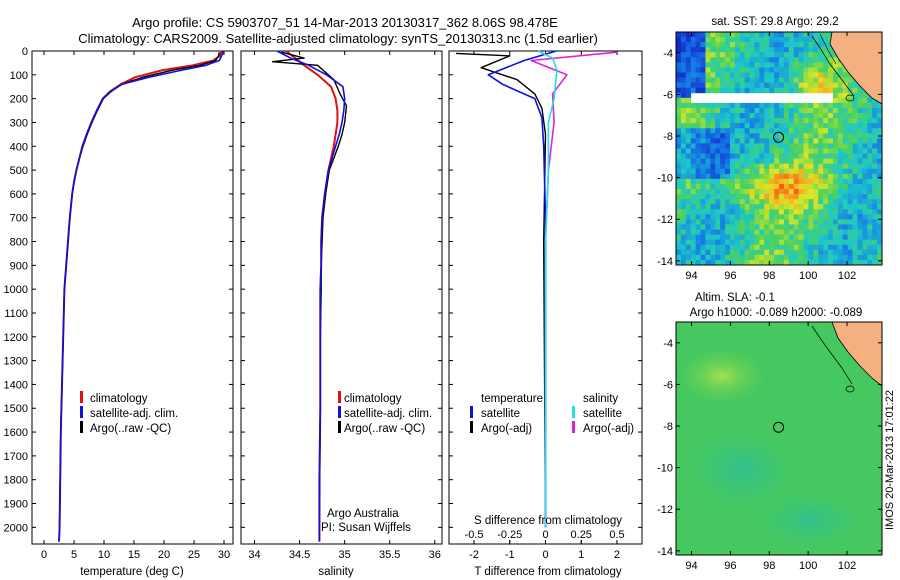 The image size is (900, 580). Describe the element at coordinates (384, 429) in the screenshot. I see `s-legend-argo: Argo(..raw -QC)` at that location.